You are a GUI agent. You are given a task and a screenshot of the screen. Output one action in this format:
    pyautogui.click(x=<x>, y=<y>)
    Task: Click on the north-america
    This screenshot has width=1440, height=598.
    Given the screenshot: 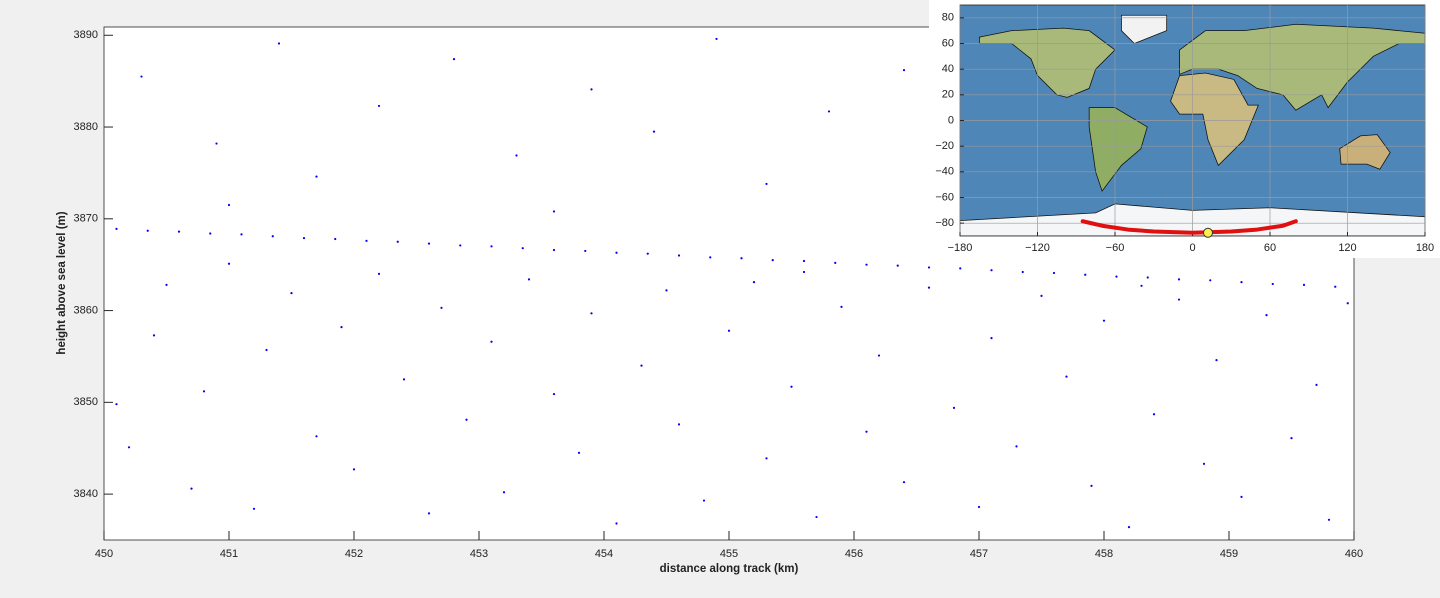 What is the action you would take?
    pyautogui.click(x=1047, y=62)
    